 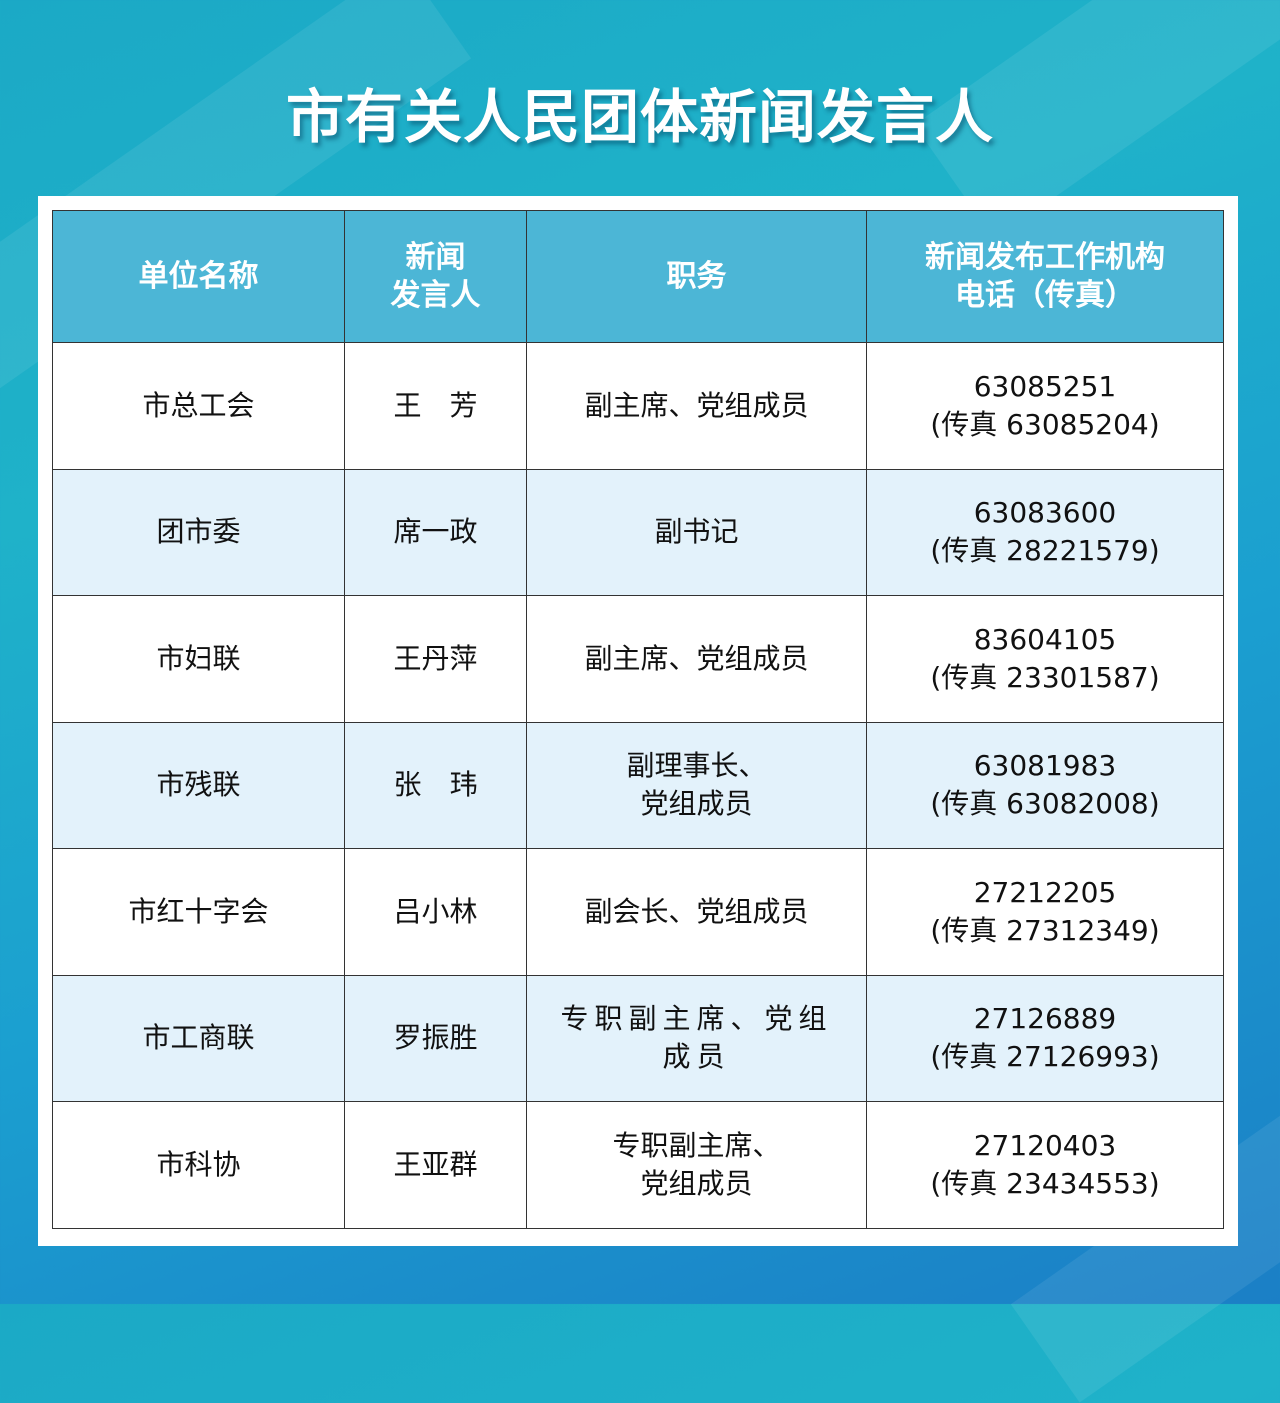 I want to click on table-row: 市残联 张 玮 副理事长、党组成员 63081983 (传真 63082008), so click(x=638, y=785).